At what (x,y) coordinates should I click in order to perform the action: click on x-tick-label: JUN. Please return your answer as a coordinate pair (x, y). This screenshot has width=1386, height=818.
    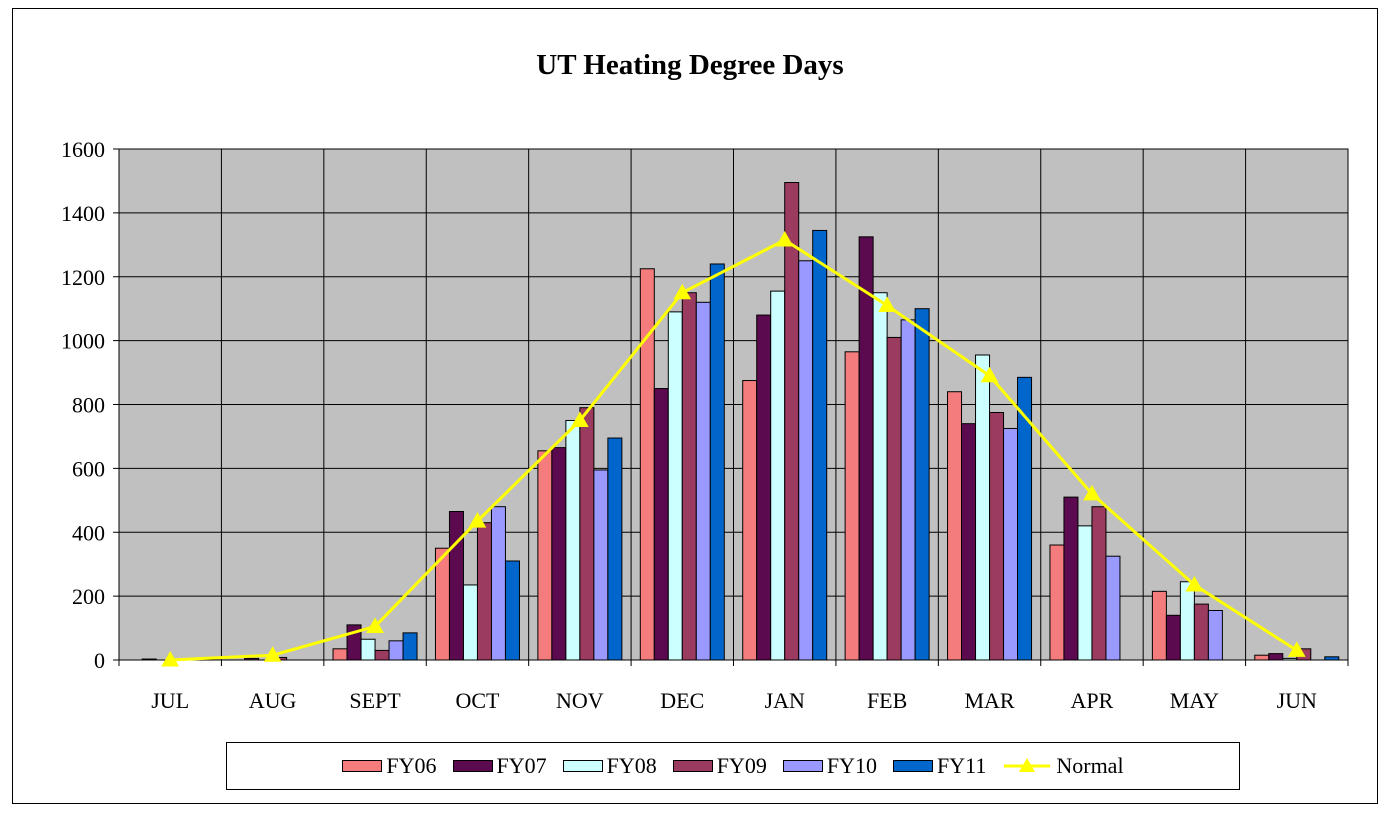
    Looking at the image, I should click on (1297, 700).